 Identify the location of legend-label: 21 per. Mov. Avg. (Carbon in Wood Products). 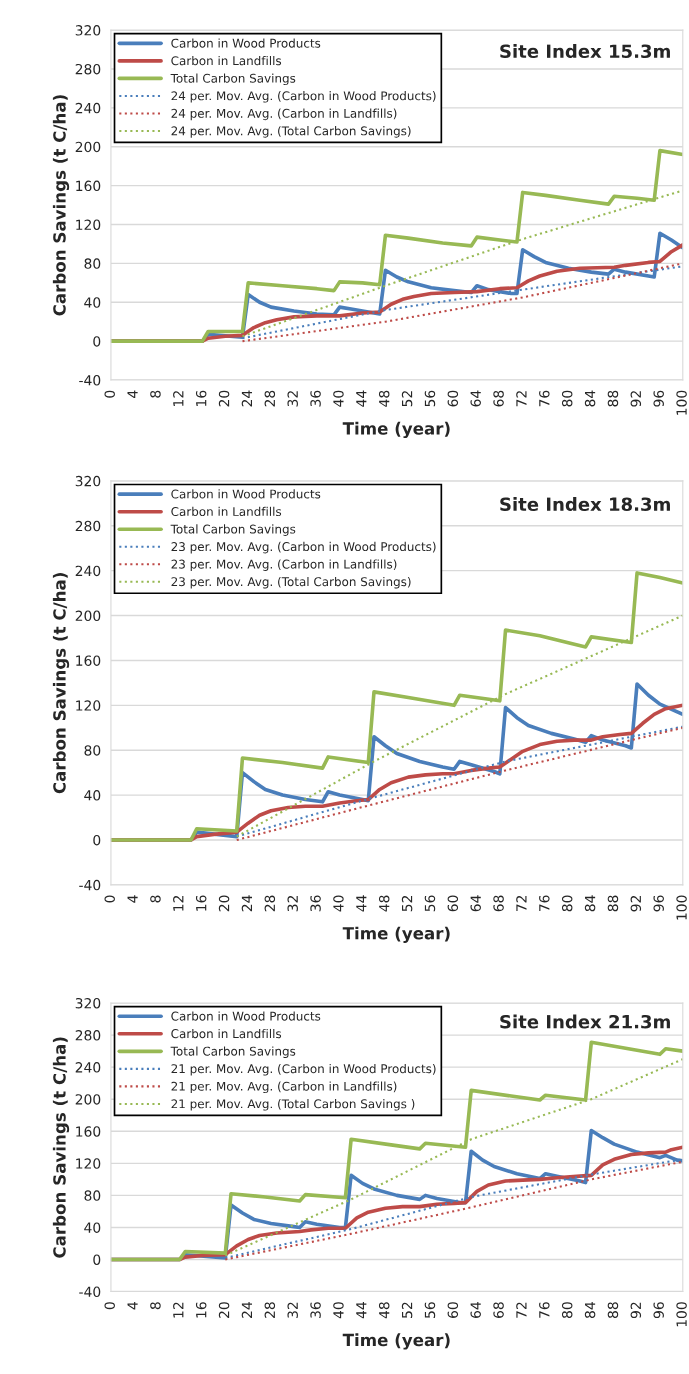
(303, 1069).